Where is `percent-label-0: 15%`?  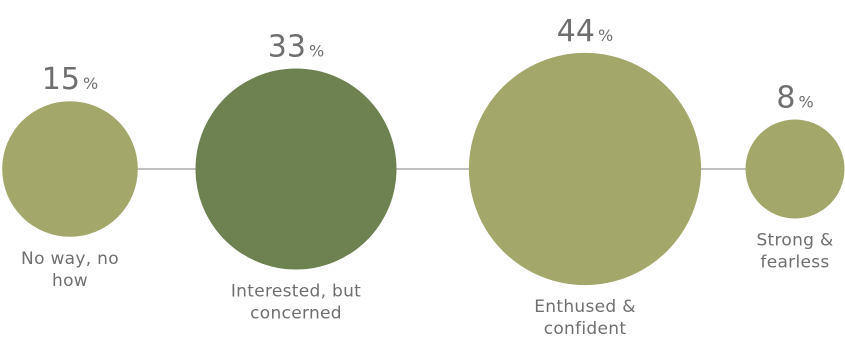
percent-label-0: 15% is located at coordinates (70, 79).